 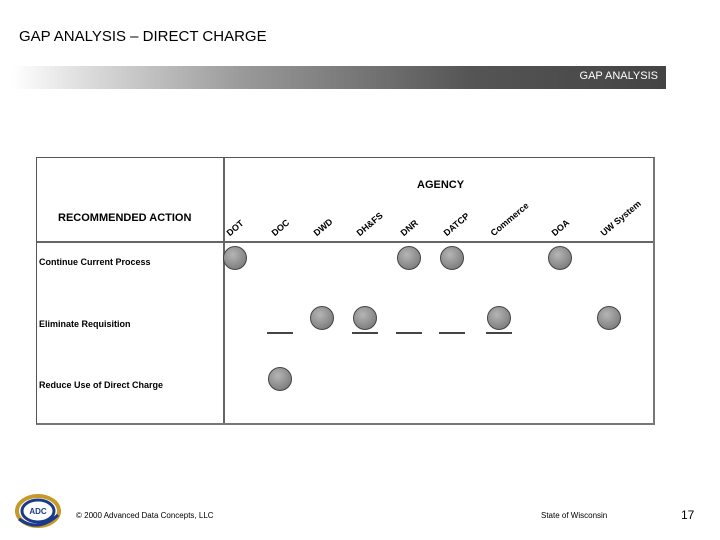 What do you see at coordinates (441, 185) in the screenshot?
I see `agency-heading: AGENCY` at bounding box center [441, 185].